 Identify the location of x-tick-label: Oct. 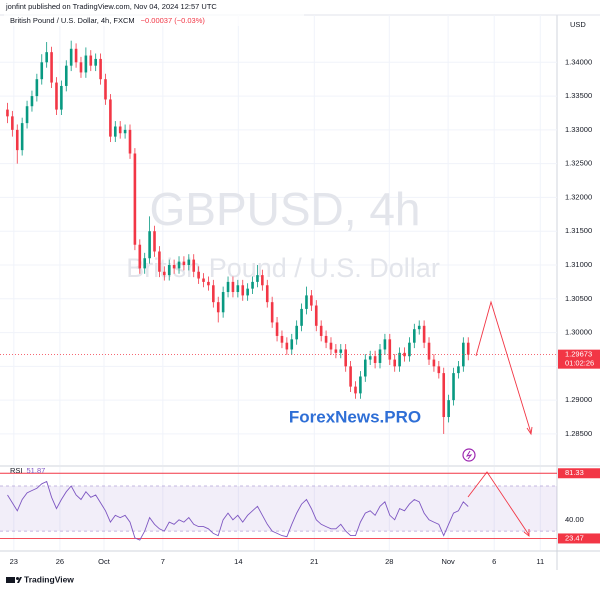
(104, 561).